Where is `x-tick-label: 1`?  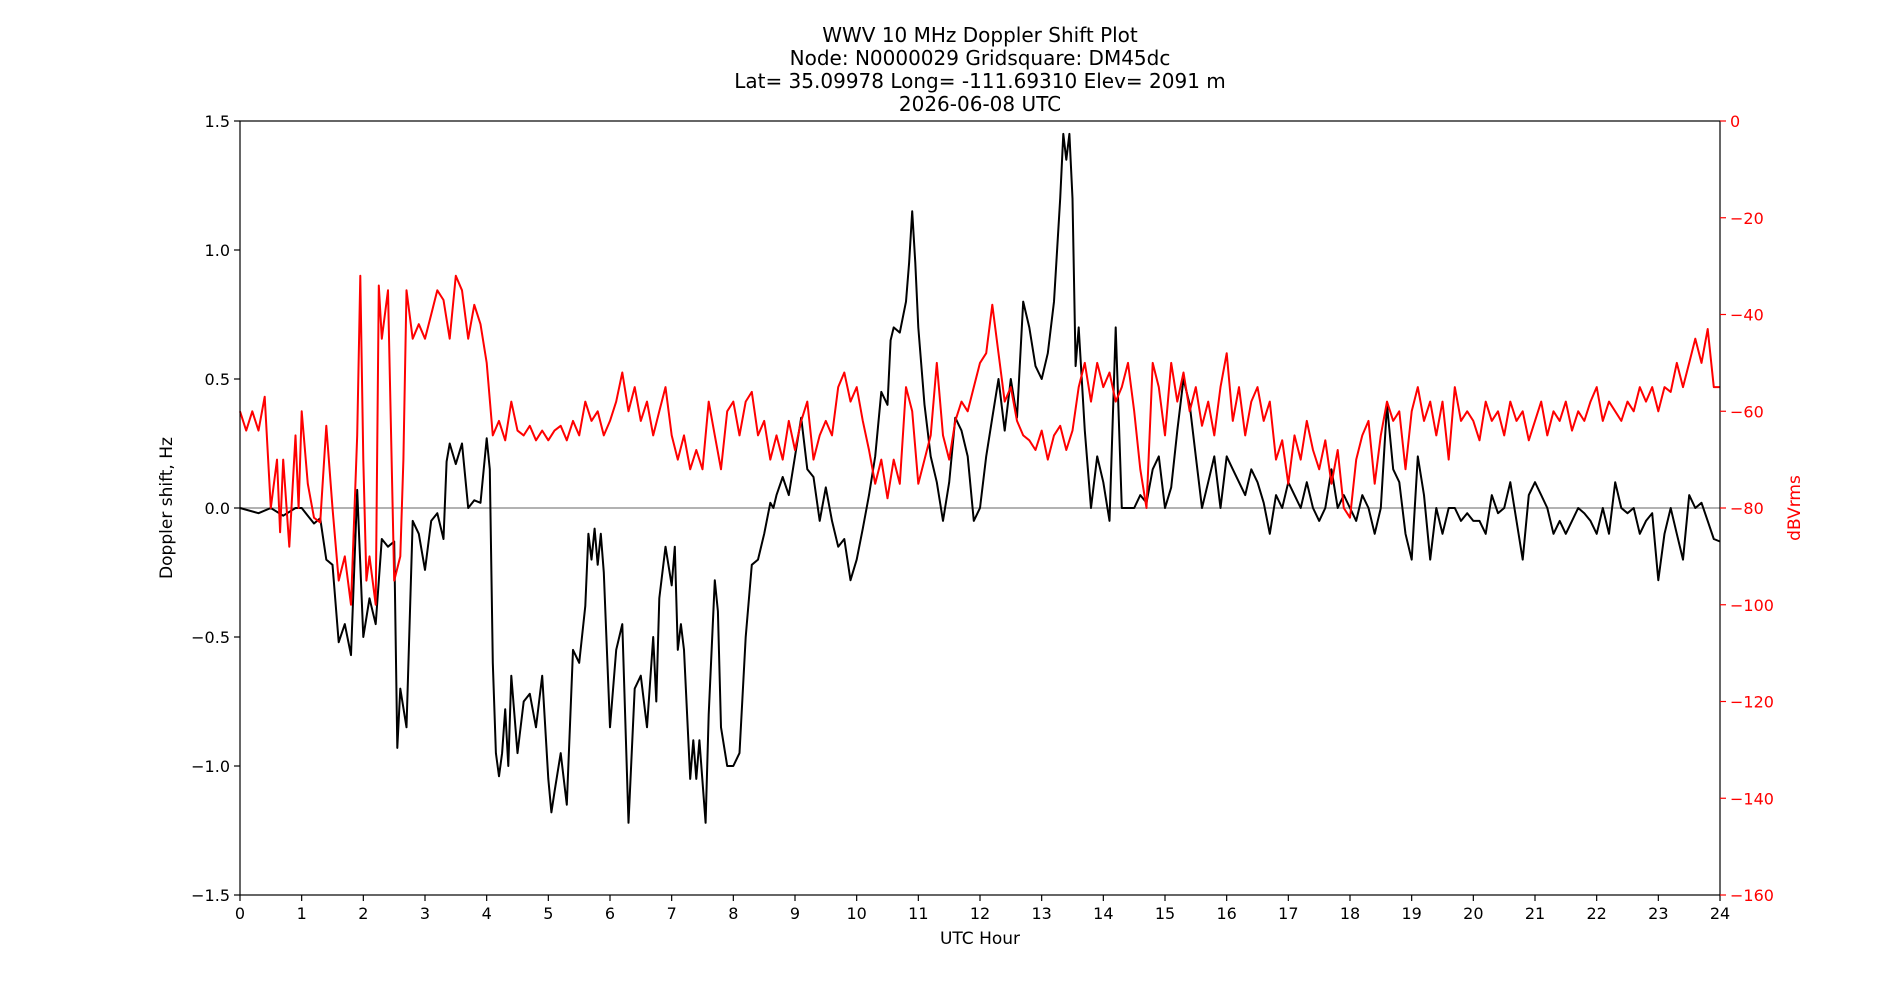 x-tick-label: 1 is located at coordinates (302, 913).